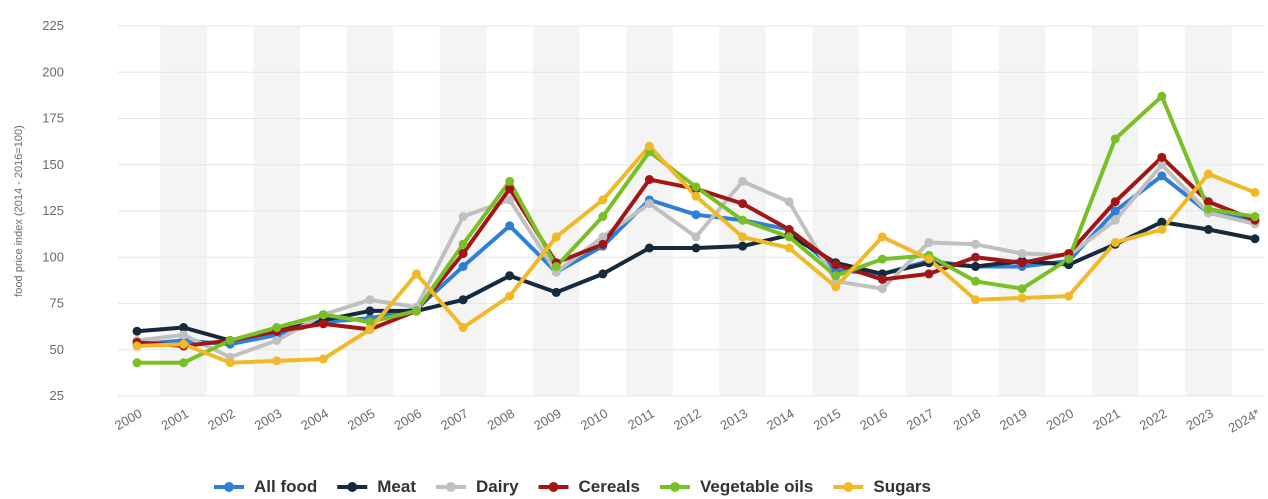 This screenshot has height=499, width=1268. I want to click on x-tick-label: 2002, so click(221, 419).